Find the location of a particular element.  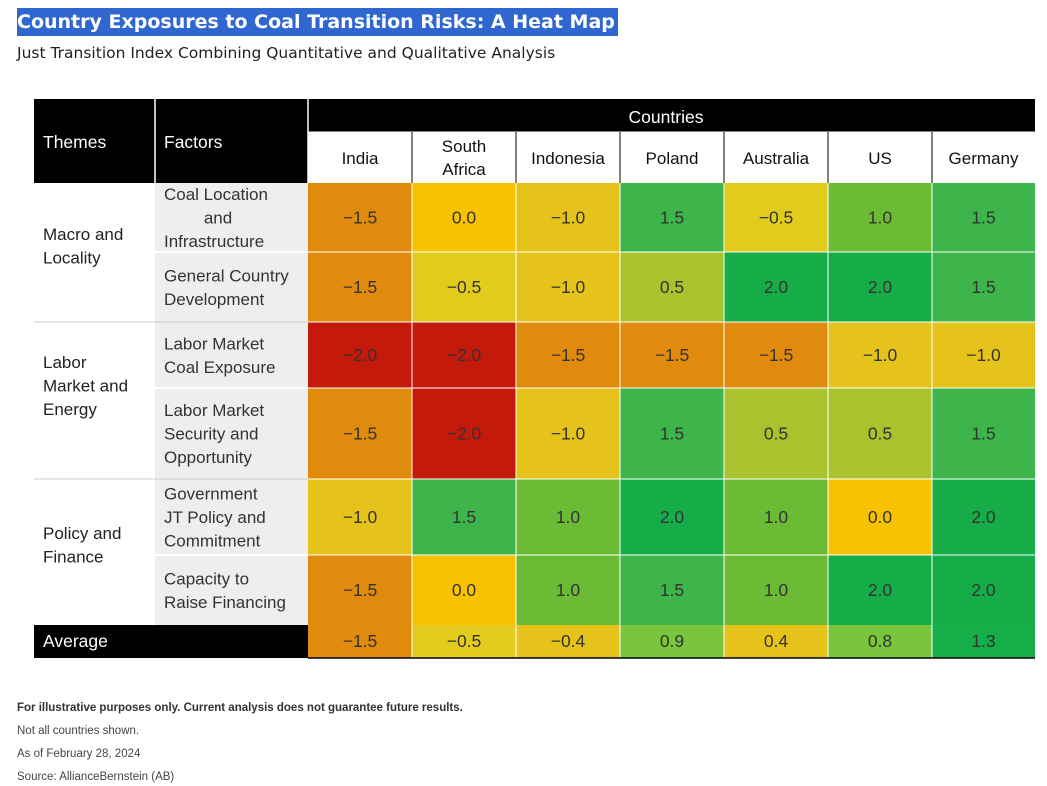

average-value: −0.5 is located at coordinates (464, 641).